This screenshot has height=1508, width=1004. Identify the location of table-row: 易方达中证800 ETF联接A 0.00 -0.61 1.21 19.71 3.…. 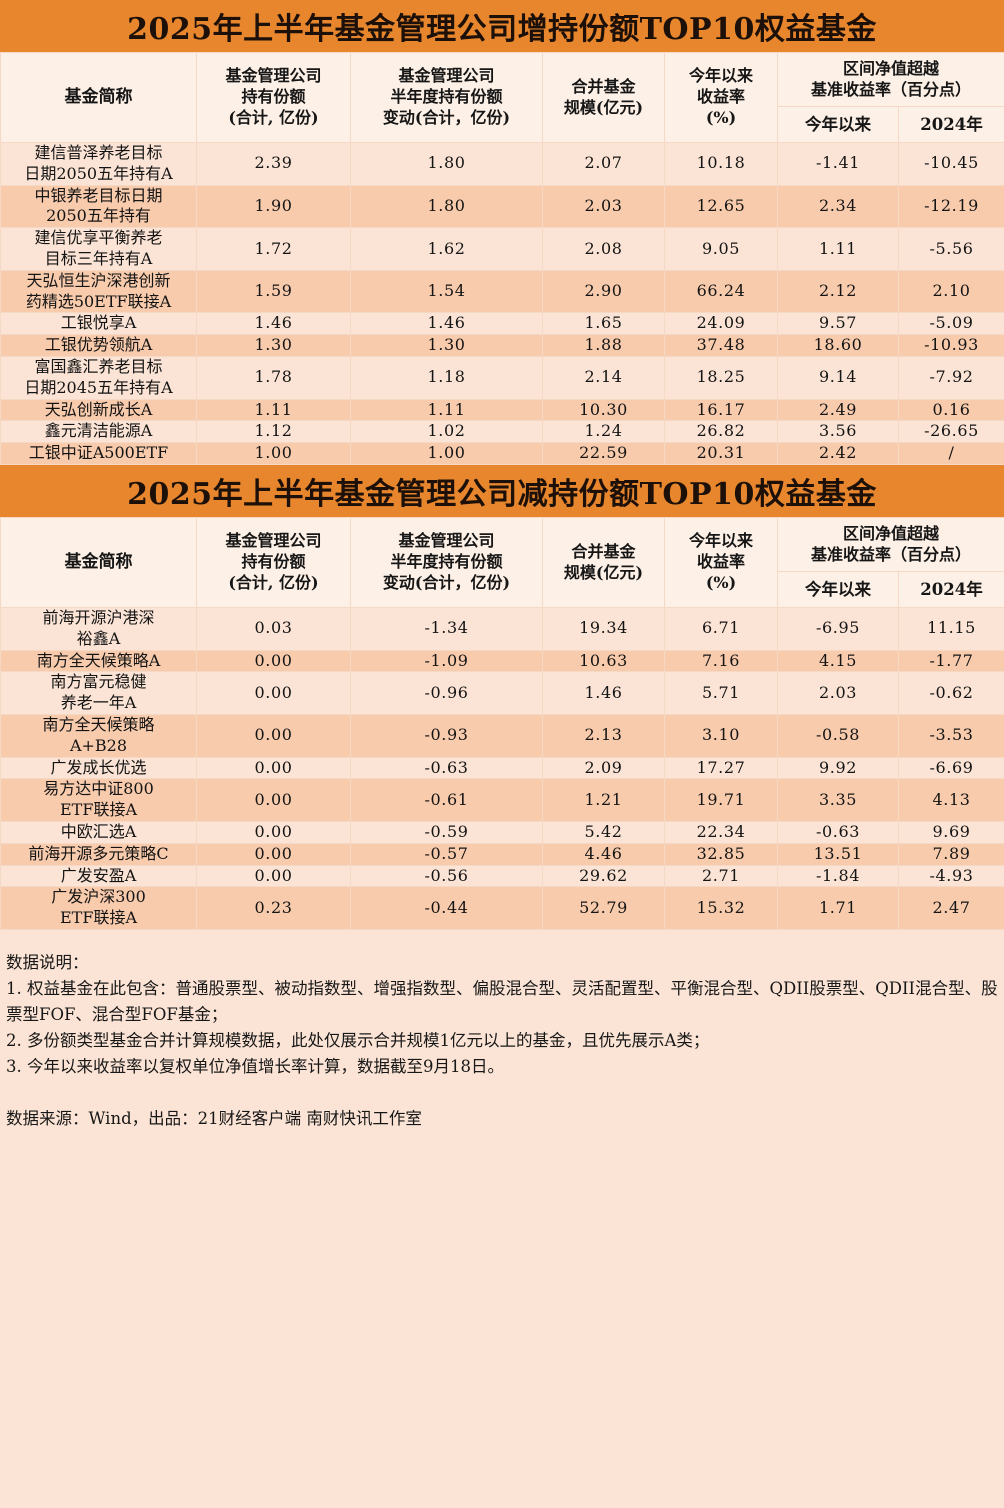
(502, 800).